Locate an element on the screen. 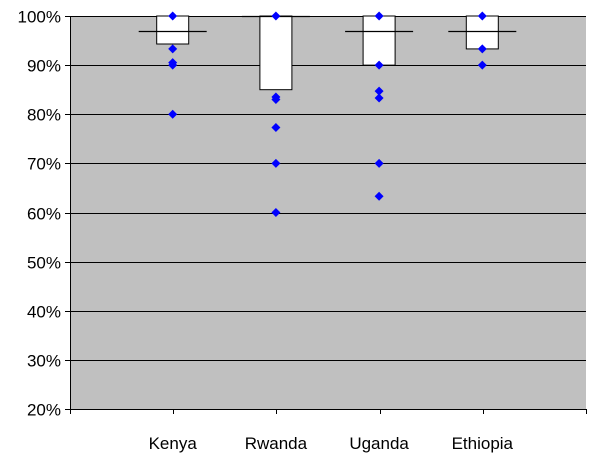 The height and width of the screenshot is (461, 600). y-tick-label: 60% is located at coordinates (44, 214).